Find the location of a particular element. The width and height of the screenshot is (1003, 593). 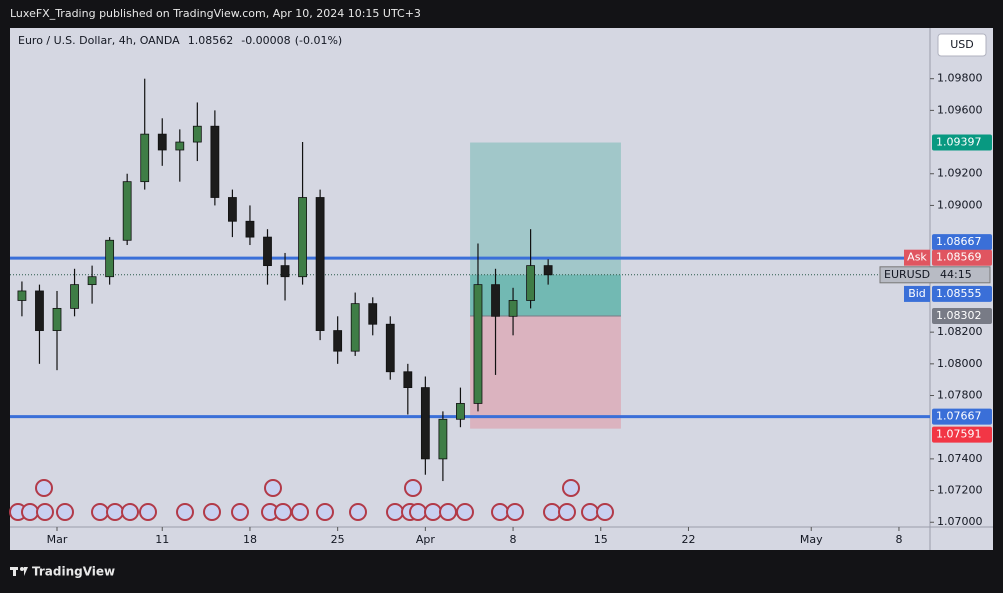

countdown: 44:15 is located at coordinates (956, 274).